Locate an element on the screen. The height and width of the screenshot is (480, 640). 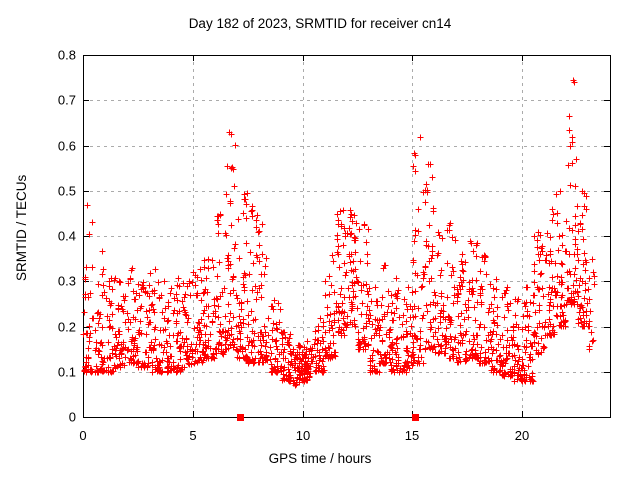
x-tick-label: 20 is located at coordinates (522, 435).